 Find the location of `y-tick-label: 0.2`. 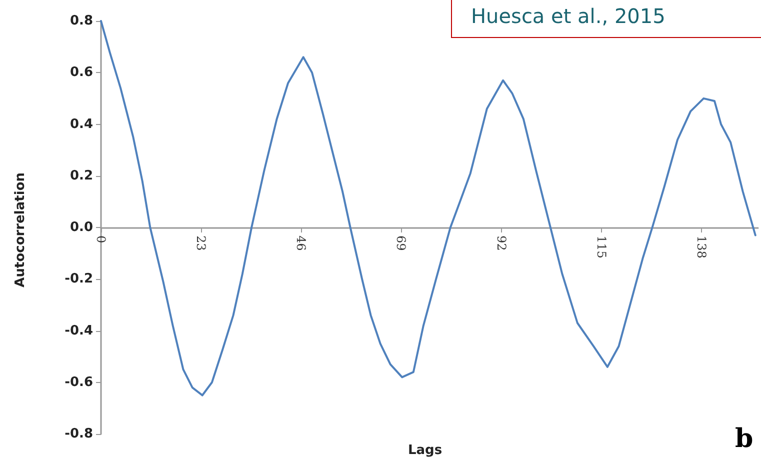

y-tick-label: 0.2 is located at coordinates (81, 176).